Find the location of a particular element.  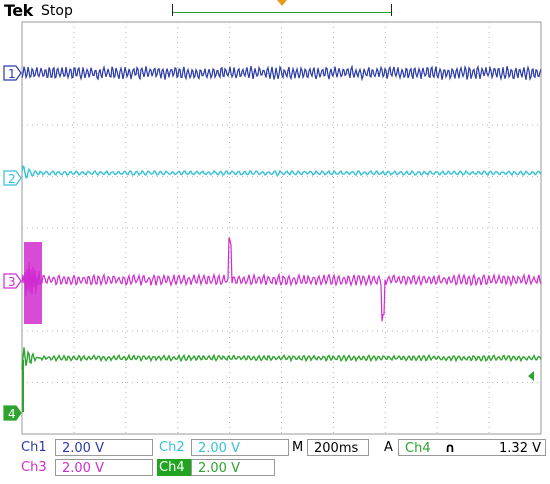

channel-1-marker: 1 is located at coordinates (12, 73).